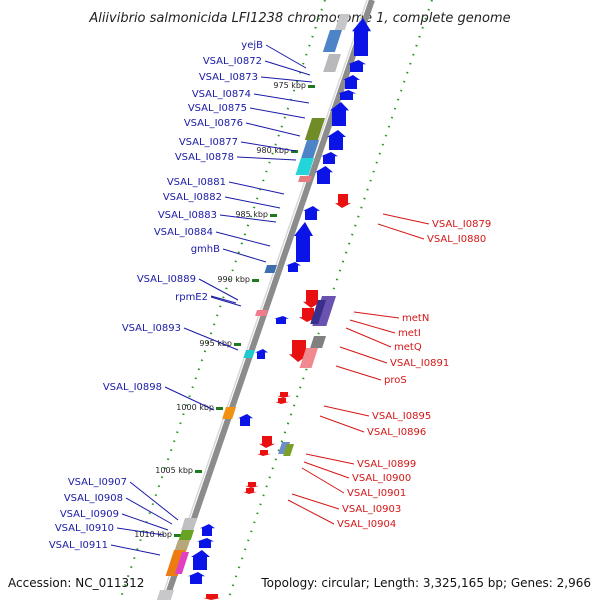 The height and width of the screenshot is (600, 600). What do you see at coordinates (76, 583) in the screenshot?
I see `accession-text: Accession: NC_011312` at bounding box center [76, 583].